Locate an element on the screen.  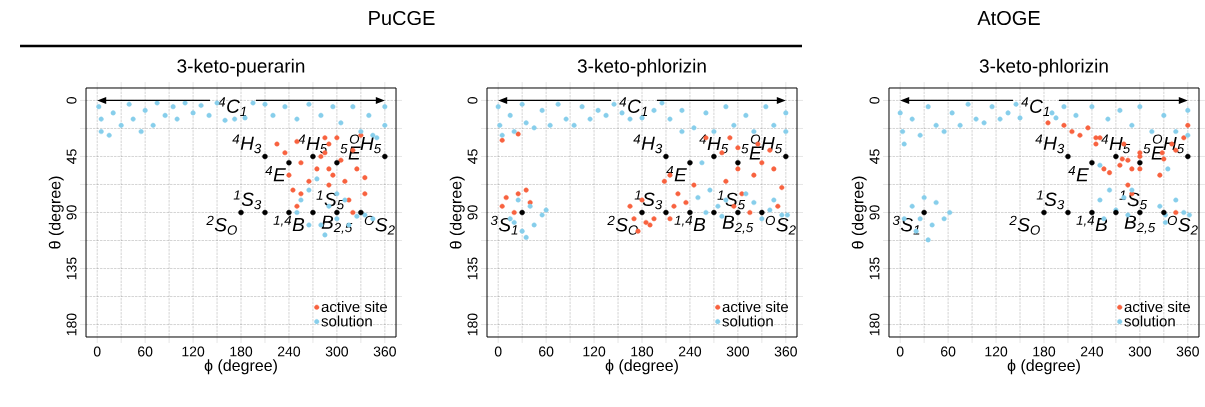
text: PuCGE is located at coordinates (402, 18).